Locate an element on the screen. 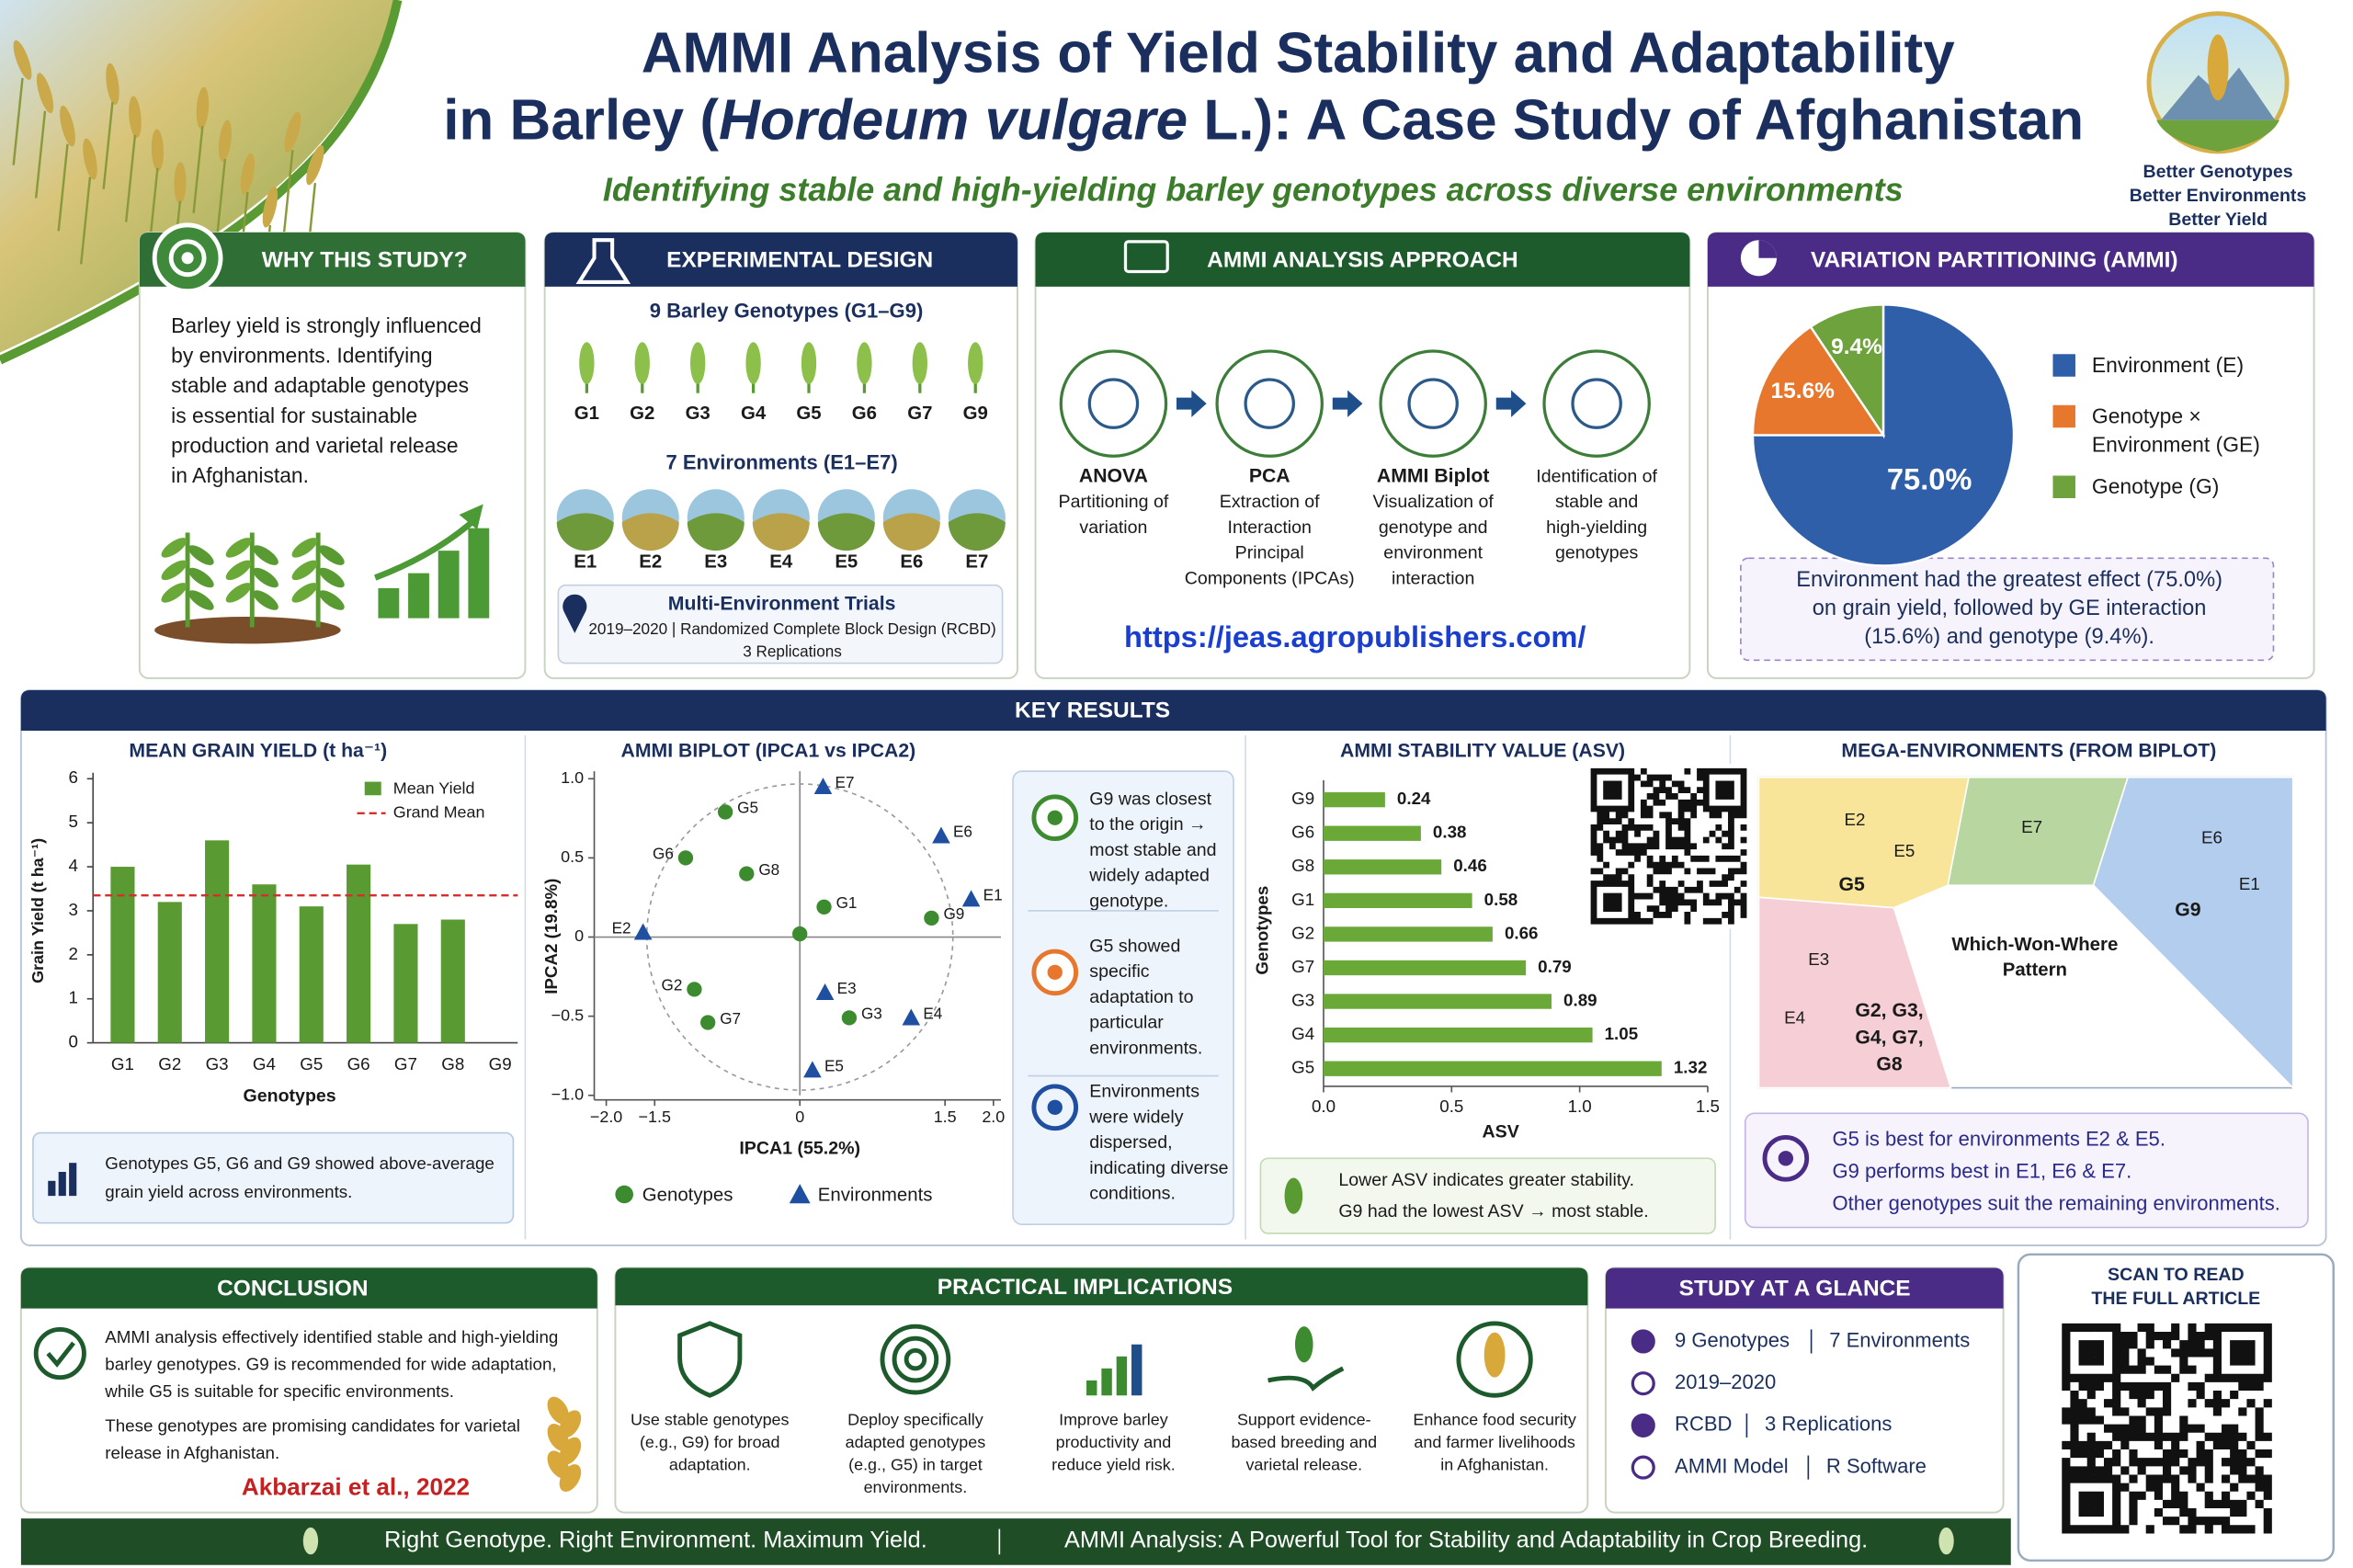  point-label: G1 is located at coordinates (847, 902).